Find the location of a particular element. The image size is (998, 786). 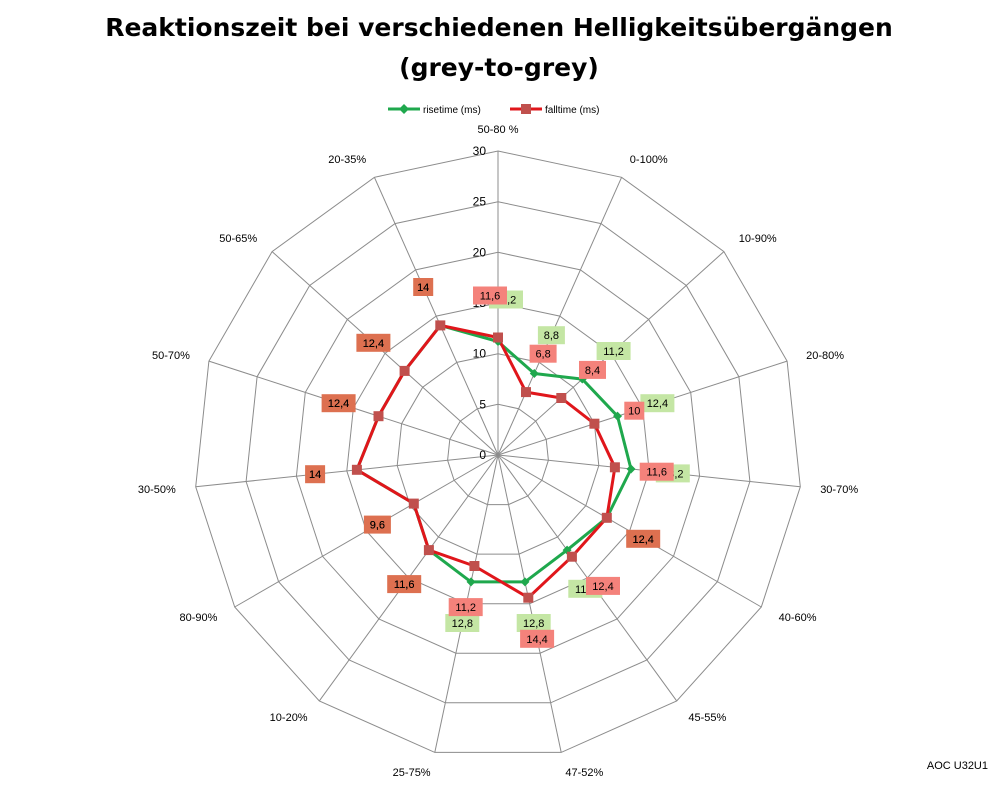

category-label: 47-52% is located at coordinates (584, 773).